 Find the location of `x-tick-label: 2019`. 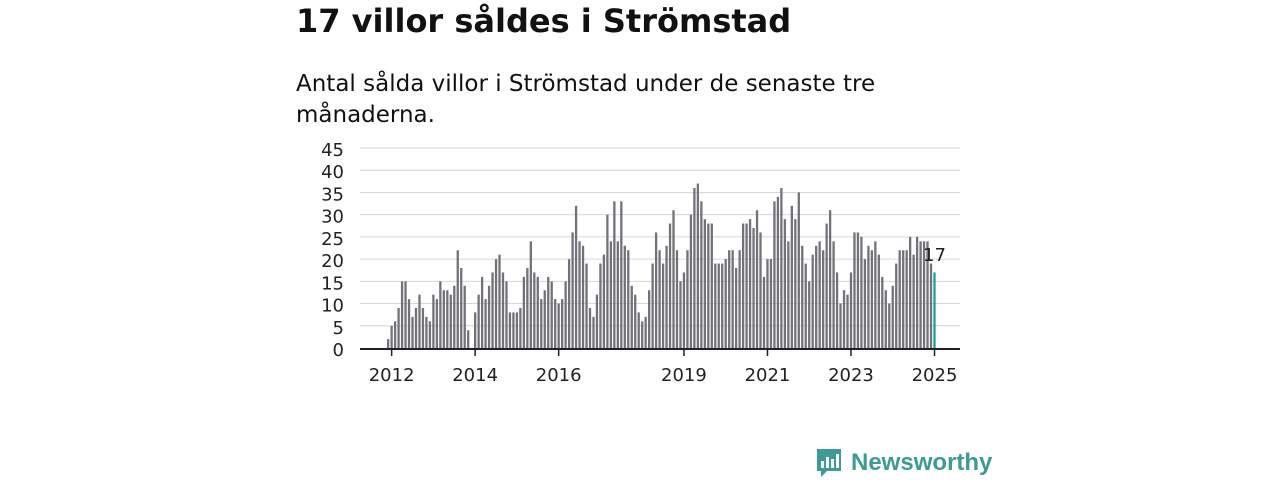

x-tick-label: 2019 is located at coordinates (684, 375).